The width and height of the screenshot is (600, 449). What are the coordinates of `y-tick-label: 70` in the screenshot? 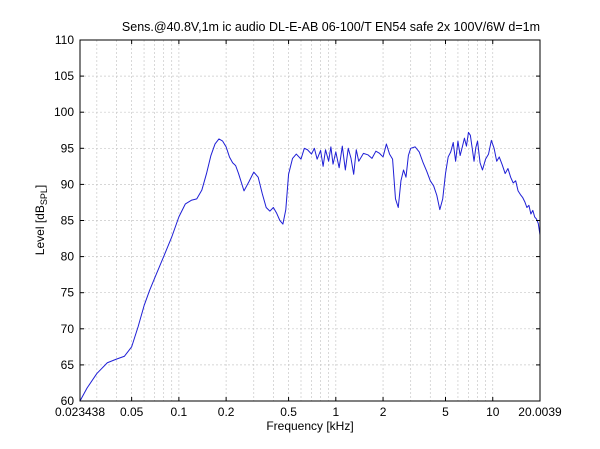 It's located at (68, 329).